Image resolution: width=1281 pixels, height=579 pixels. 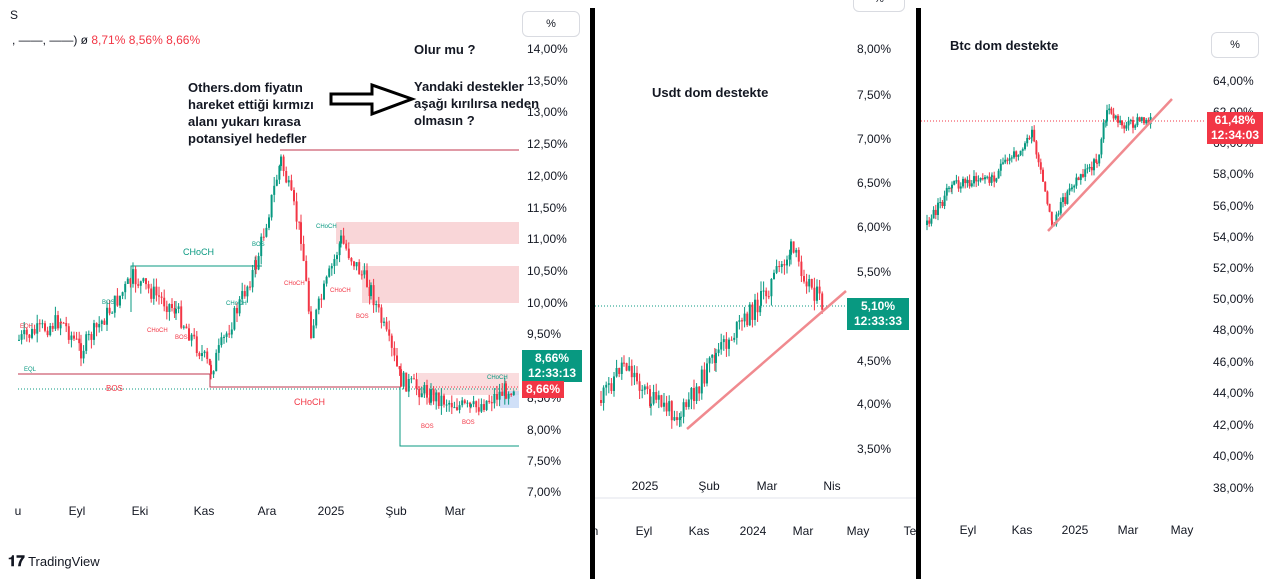 What do you see at coordinates (14, 15) in the screenshot?
I see `symbol-label: S` at bounding box center [14, 15].